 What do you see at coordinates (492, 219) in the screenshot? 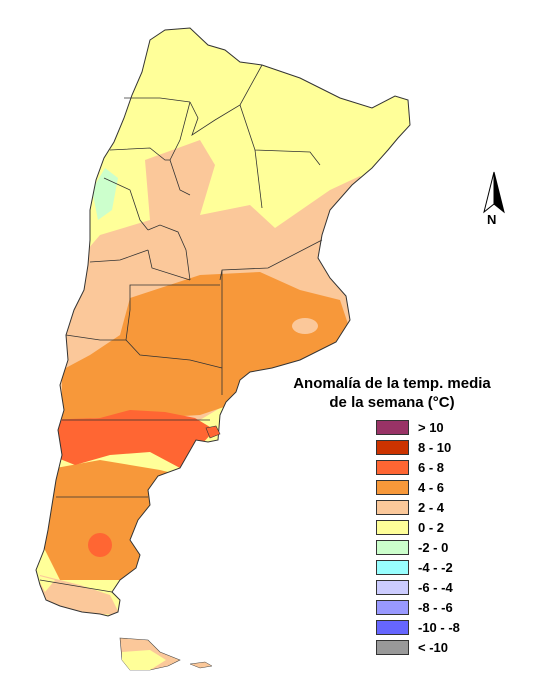
I see `north-label: N` at bounding box center [492, 219].